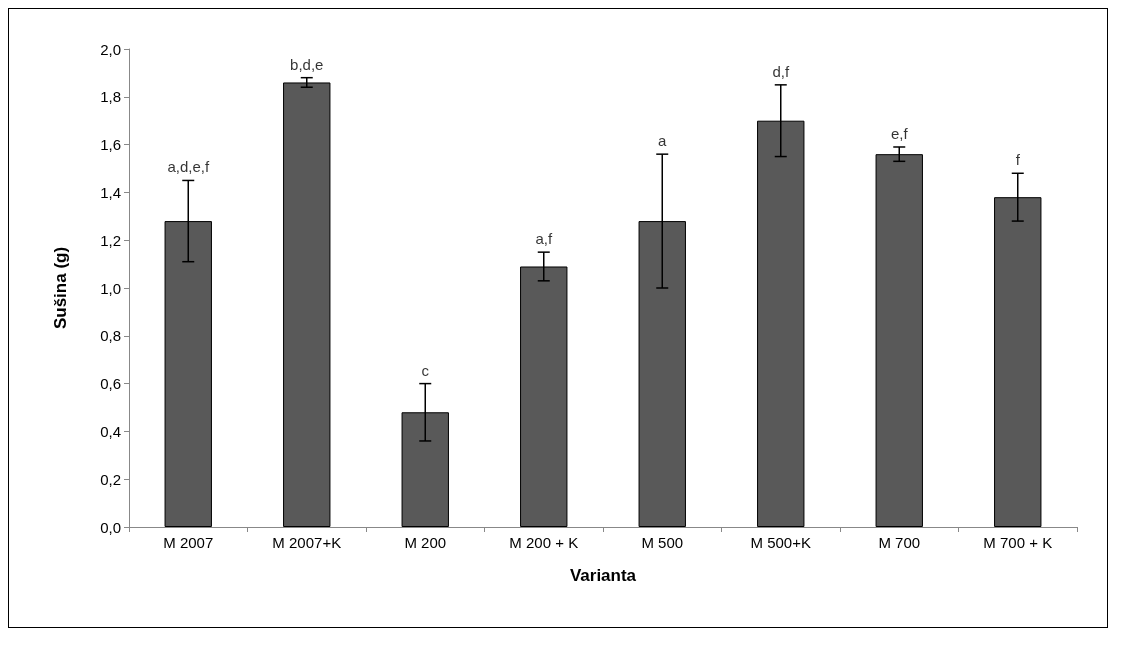 The width and height of the screenshot is (1131, 646). I want to click on annotation: a, so click(663, 141).